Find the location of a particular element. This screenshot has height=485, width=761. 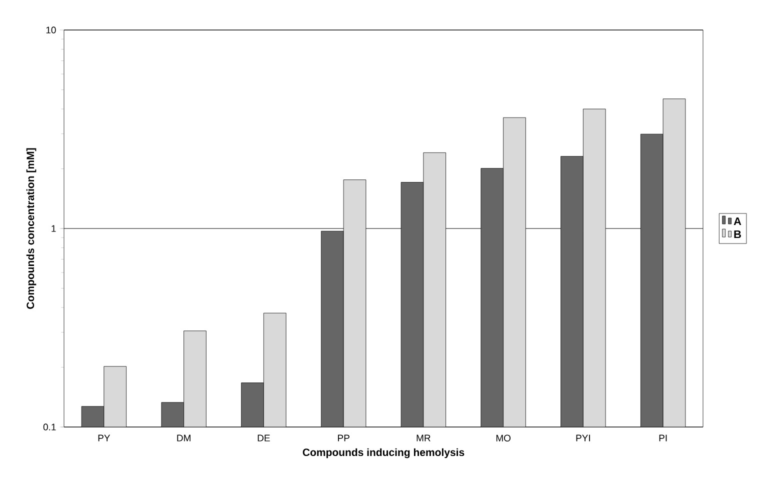

y-tick-label: 1 is located at coordinates (54, 228).